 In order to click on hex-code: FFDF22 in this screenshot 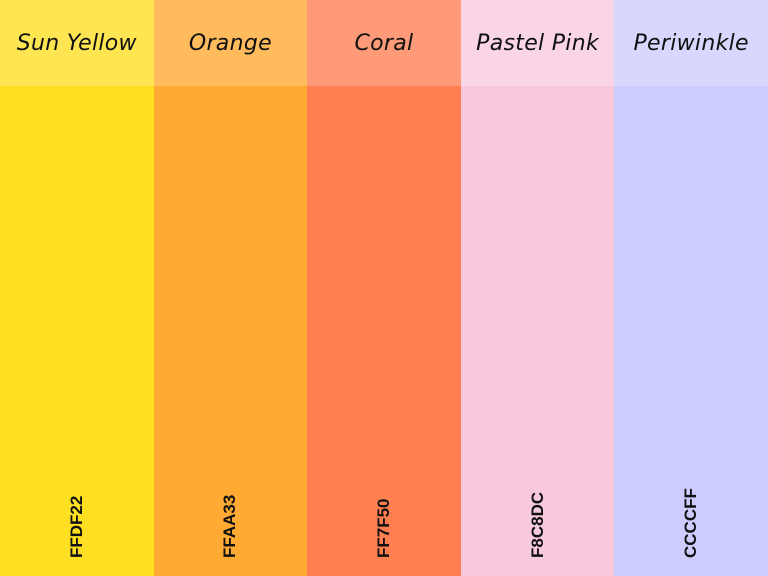, I will do `click(76, 526)`.